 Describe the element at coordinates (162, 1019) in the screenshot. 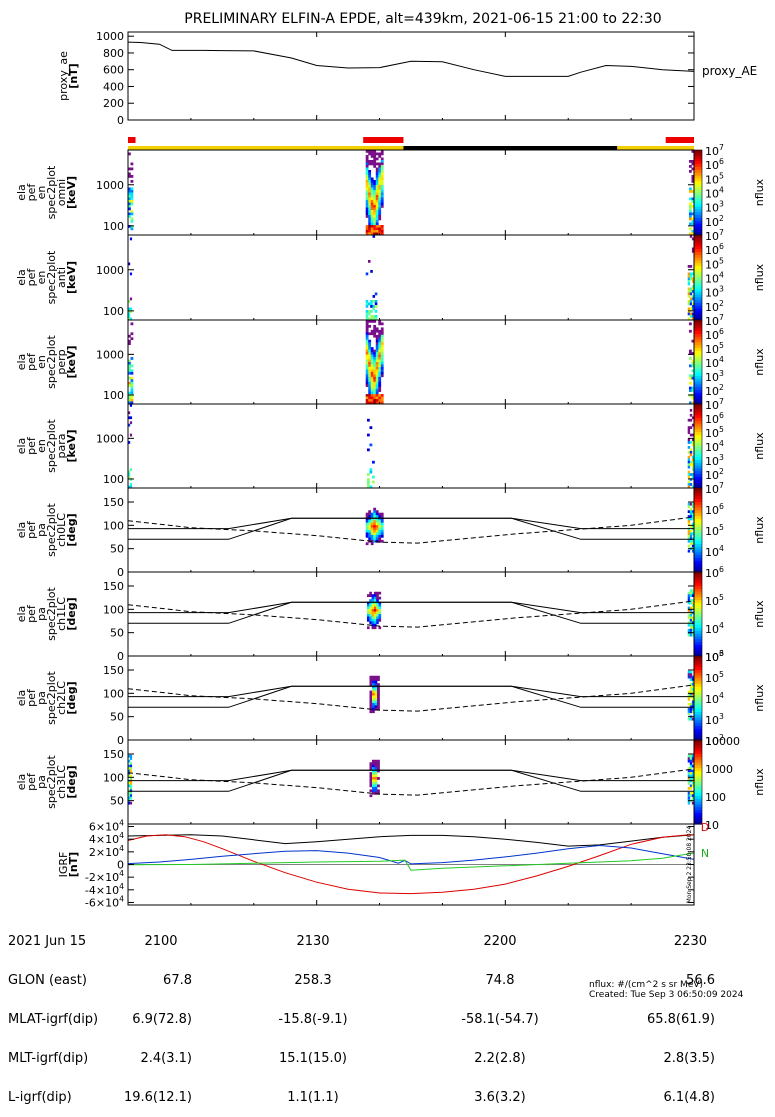

I see `footer-value: 6.9(72.8)` at that location.